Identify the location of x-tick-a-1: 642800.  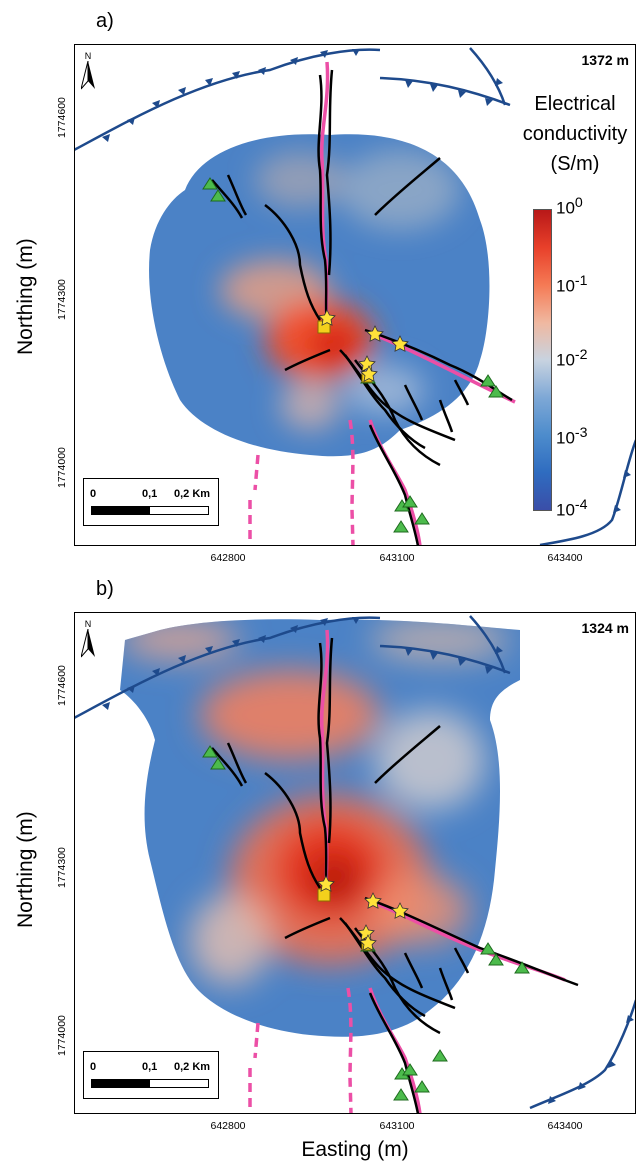
(228, 558).